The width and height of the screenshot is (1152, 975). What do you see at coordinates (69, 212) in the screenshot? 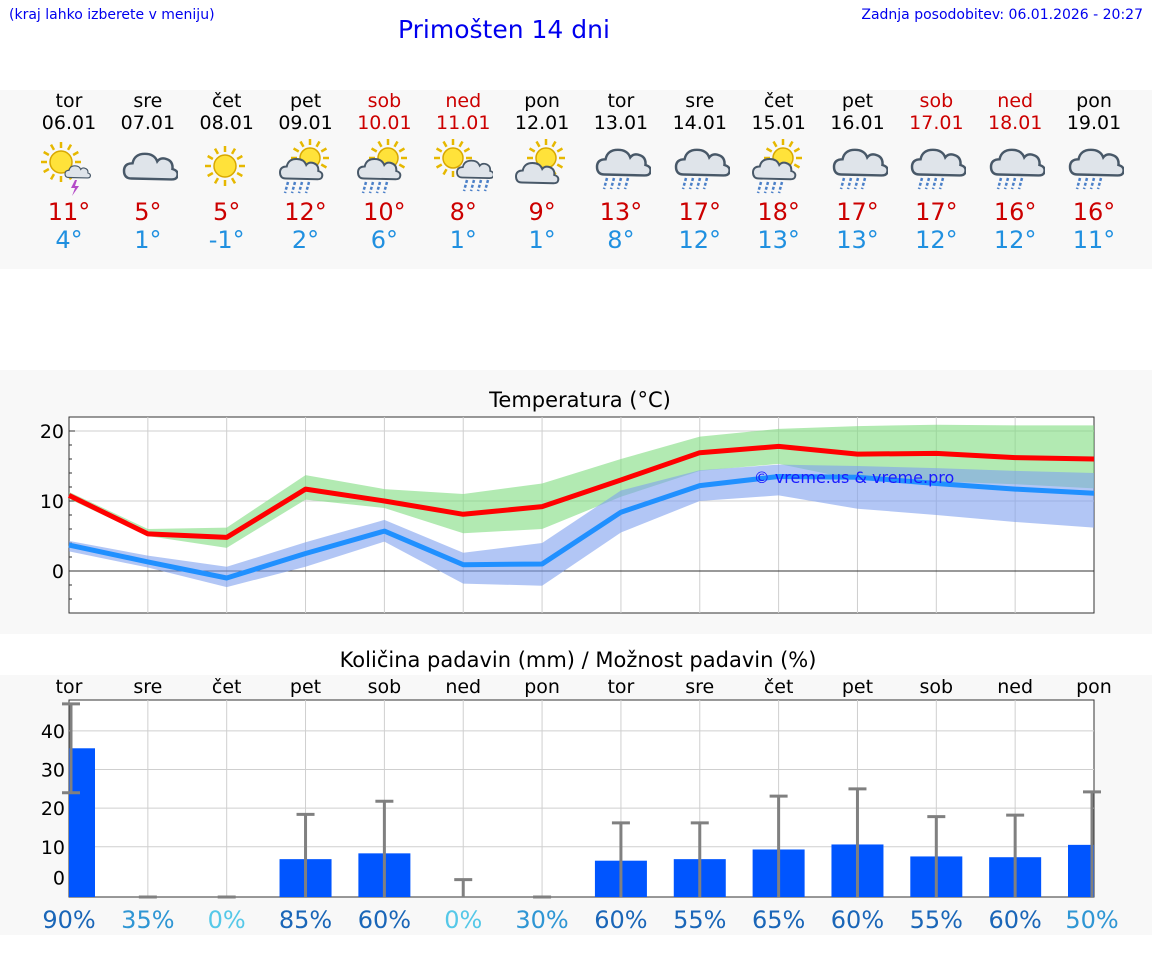
I see `max-temp: 11°` at bounding box center [69, 212].